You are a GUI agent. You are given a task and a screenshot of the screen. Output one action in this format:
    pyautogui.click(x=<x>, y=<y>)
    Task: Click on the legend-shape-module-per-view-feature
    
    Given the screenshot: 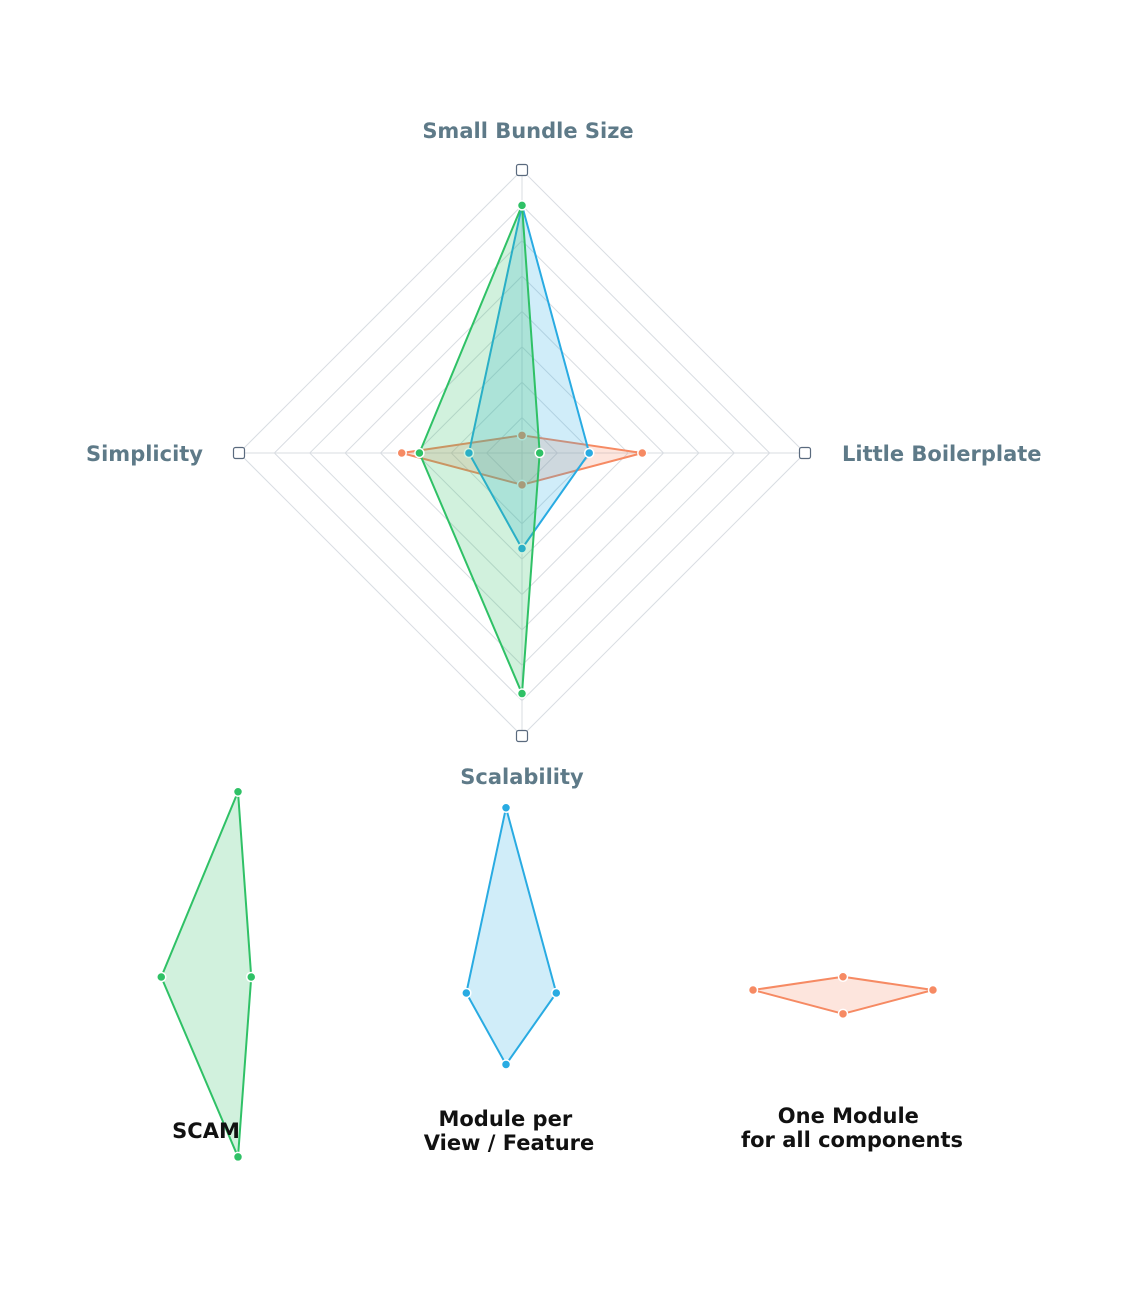 What is the action you would take?
    pyautogui.click(x=511, y=936)
    